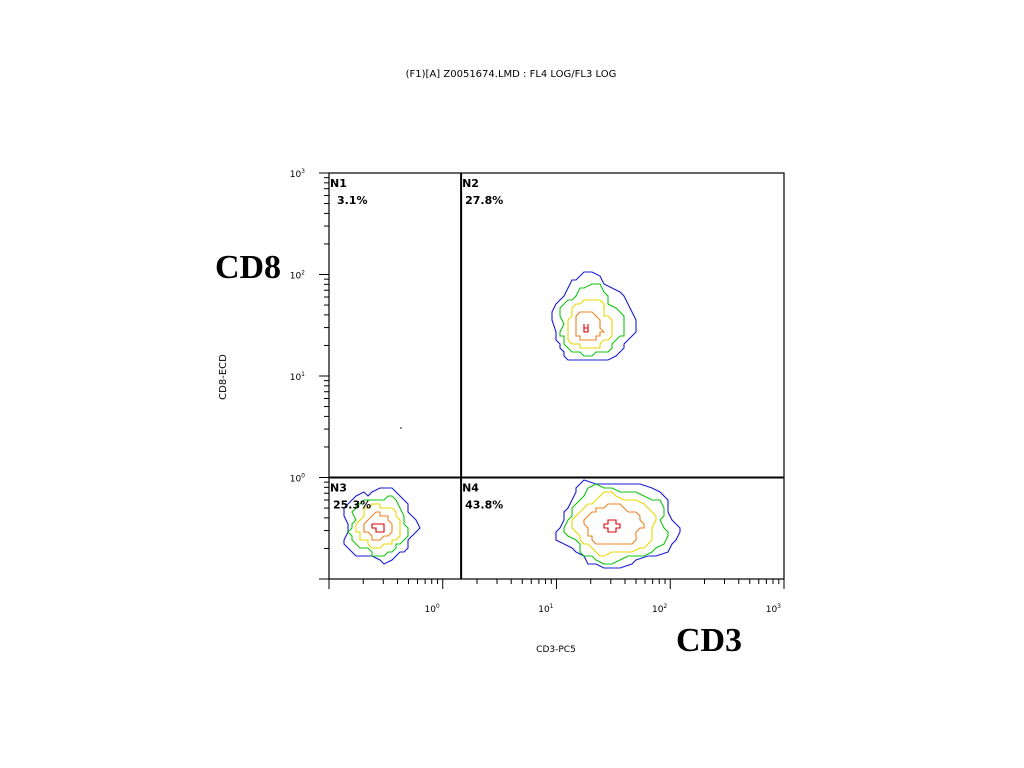  I want to click on y-marker-label: CD8, so click(248, 267).